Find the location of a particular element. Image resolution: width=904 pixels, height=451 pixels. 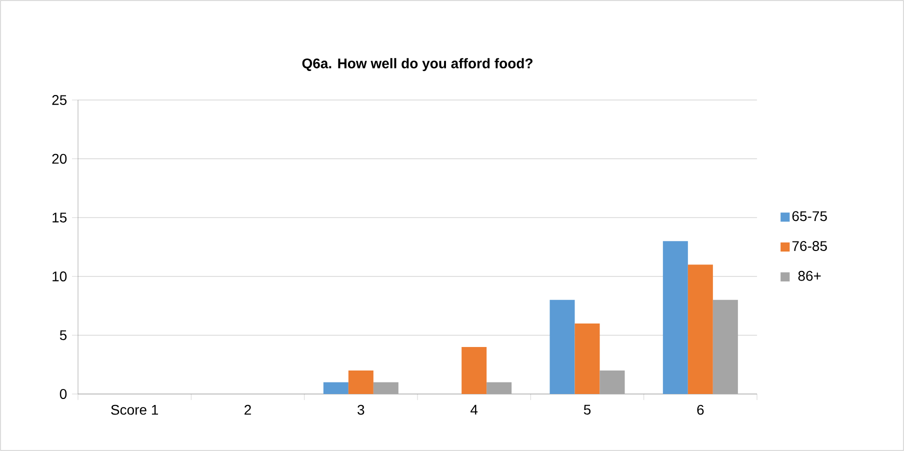

x-tick-label: 2 is located at coordinates (247, 409).